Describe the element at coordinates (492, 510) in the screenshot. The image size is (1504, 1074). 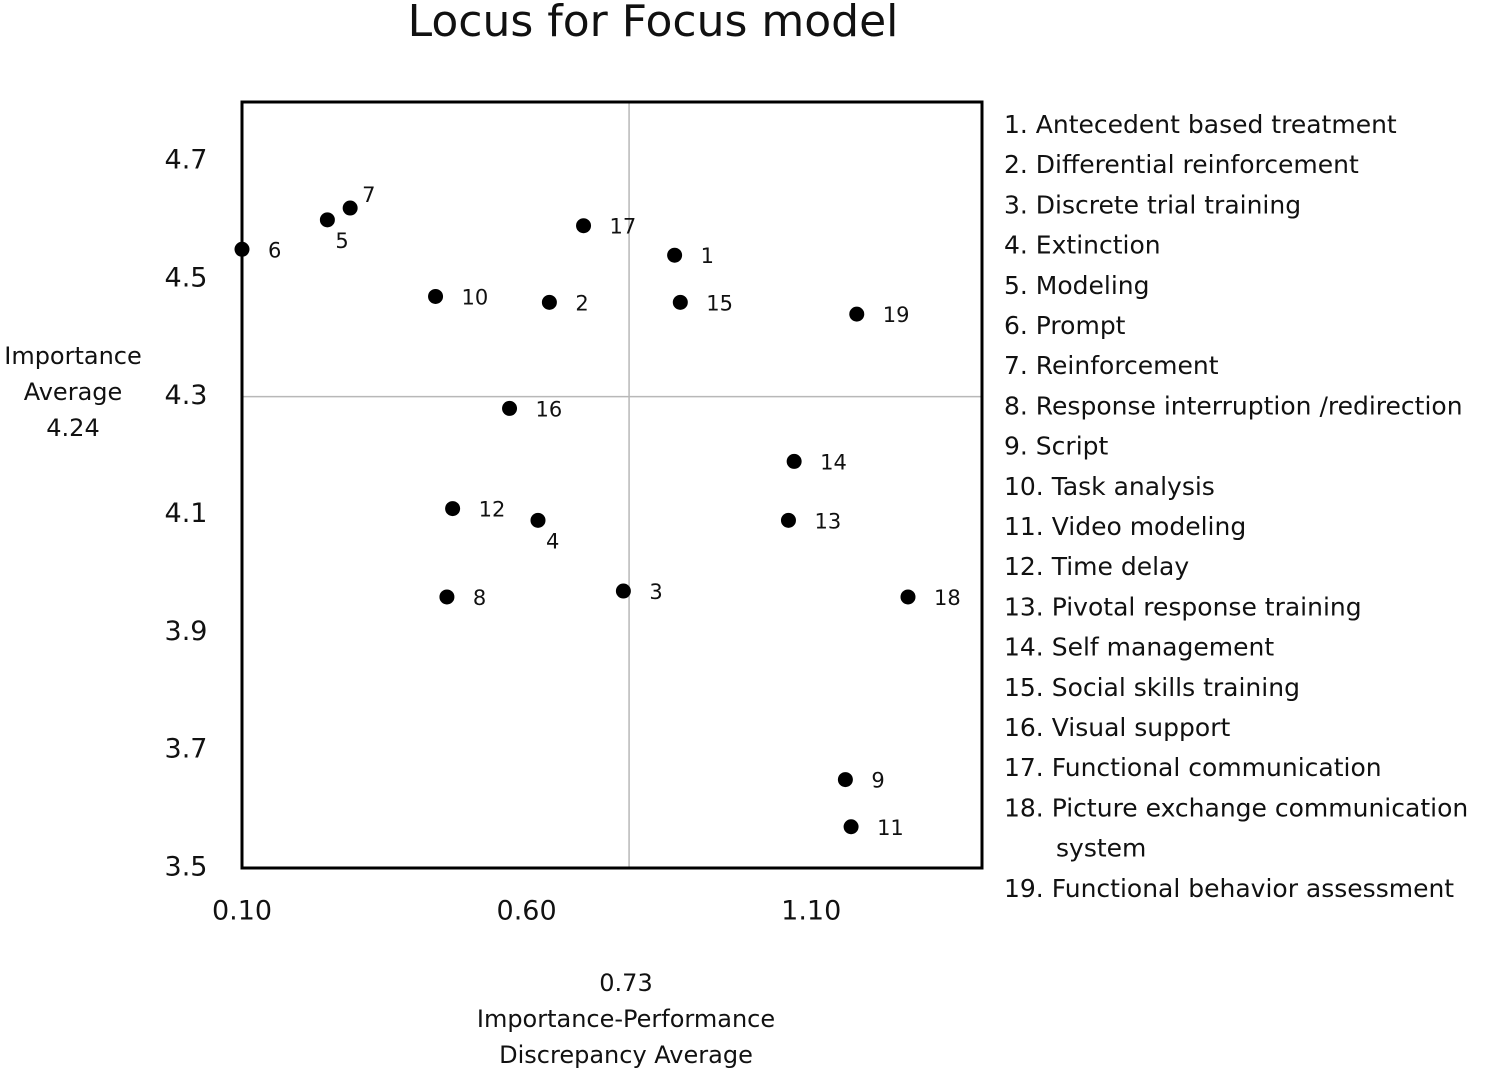
I see `data-point-label: 12` at that location.